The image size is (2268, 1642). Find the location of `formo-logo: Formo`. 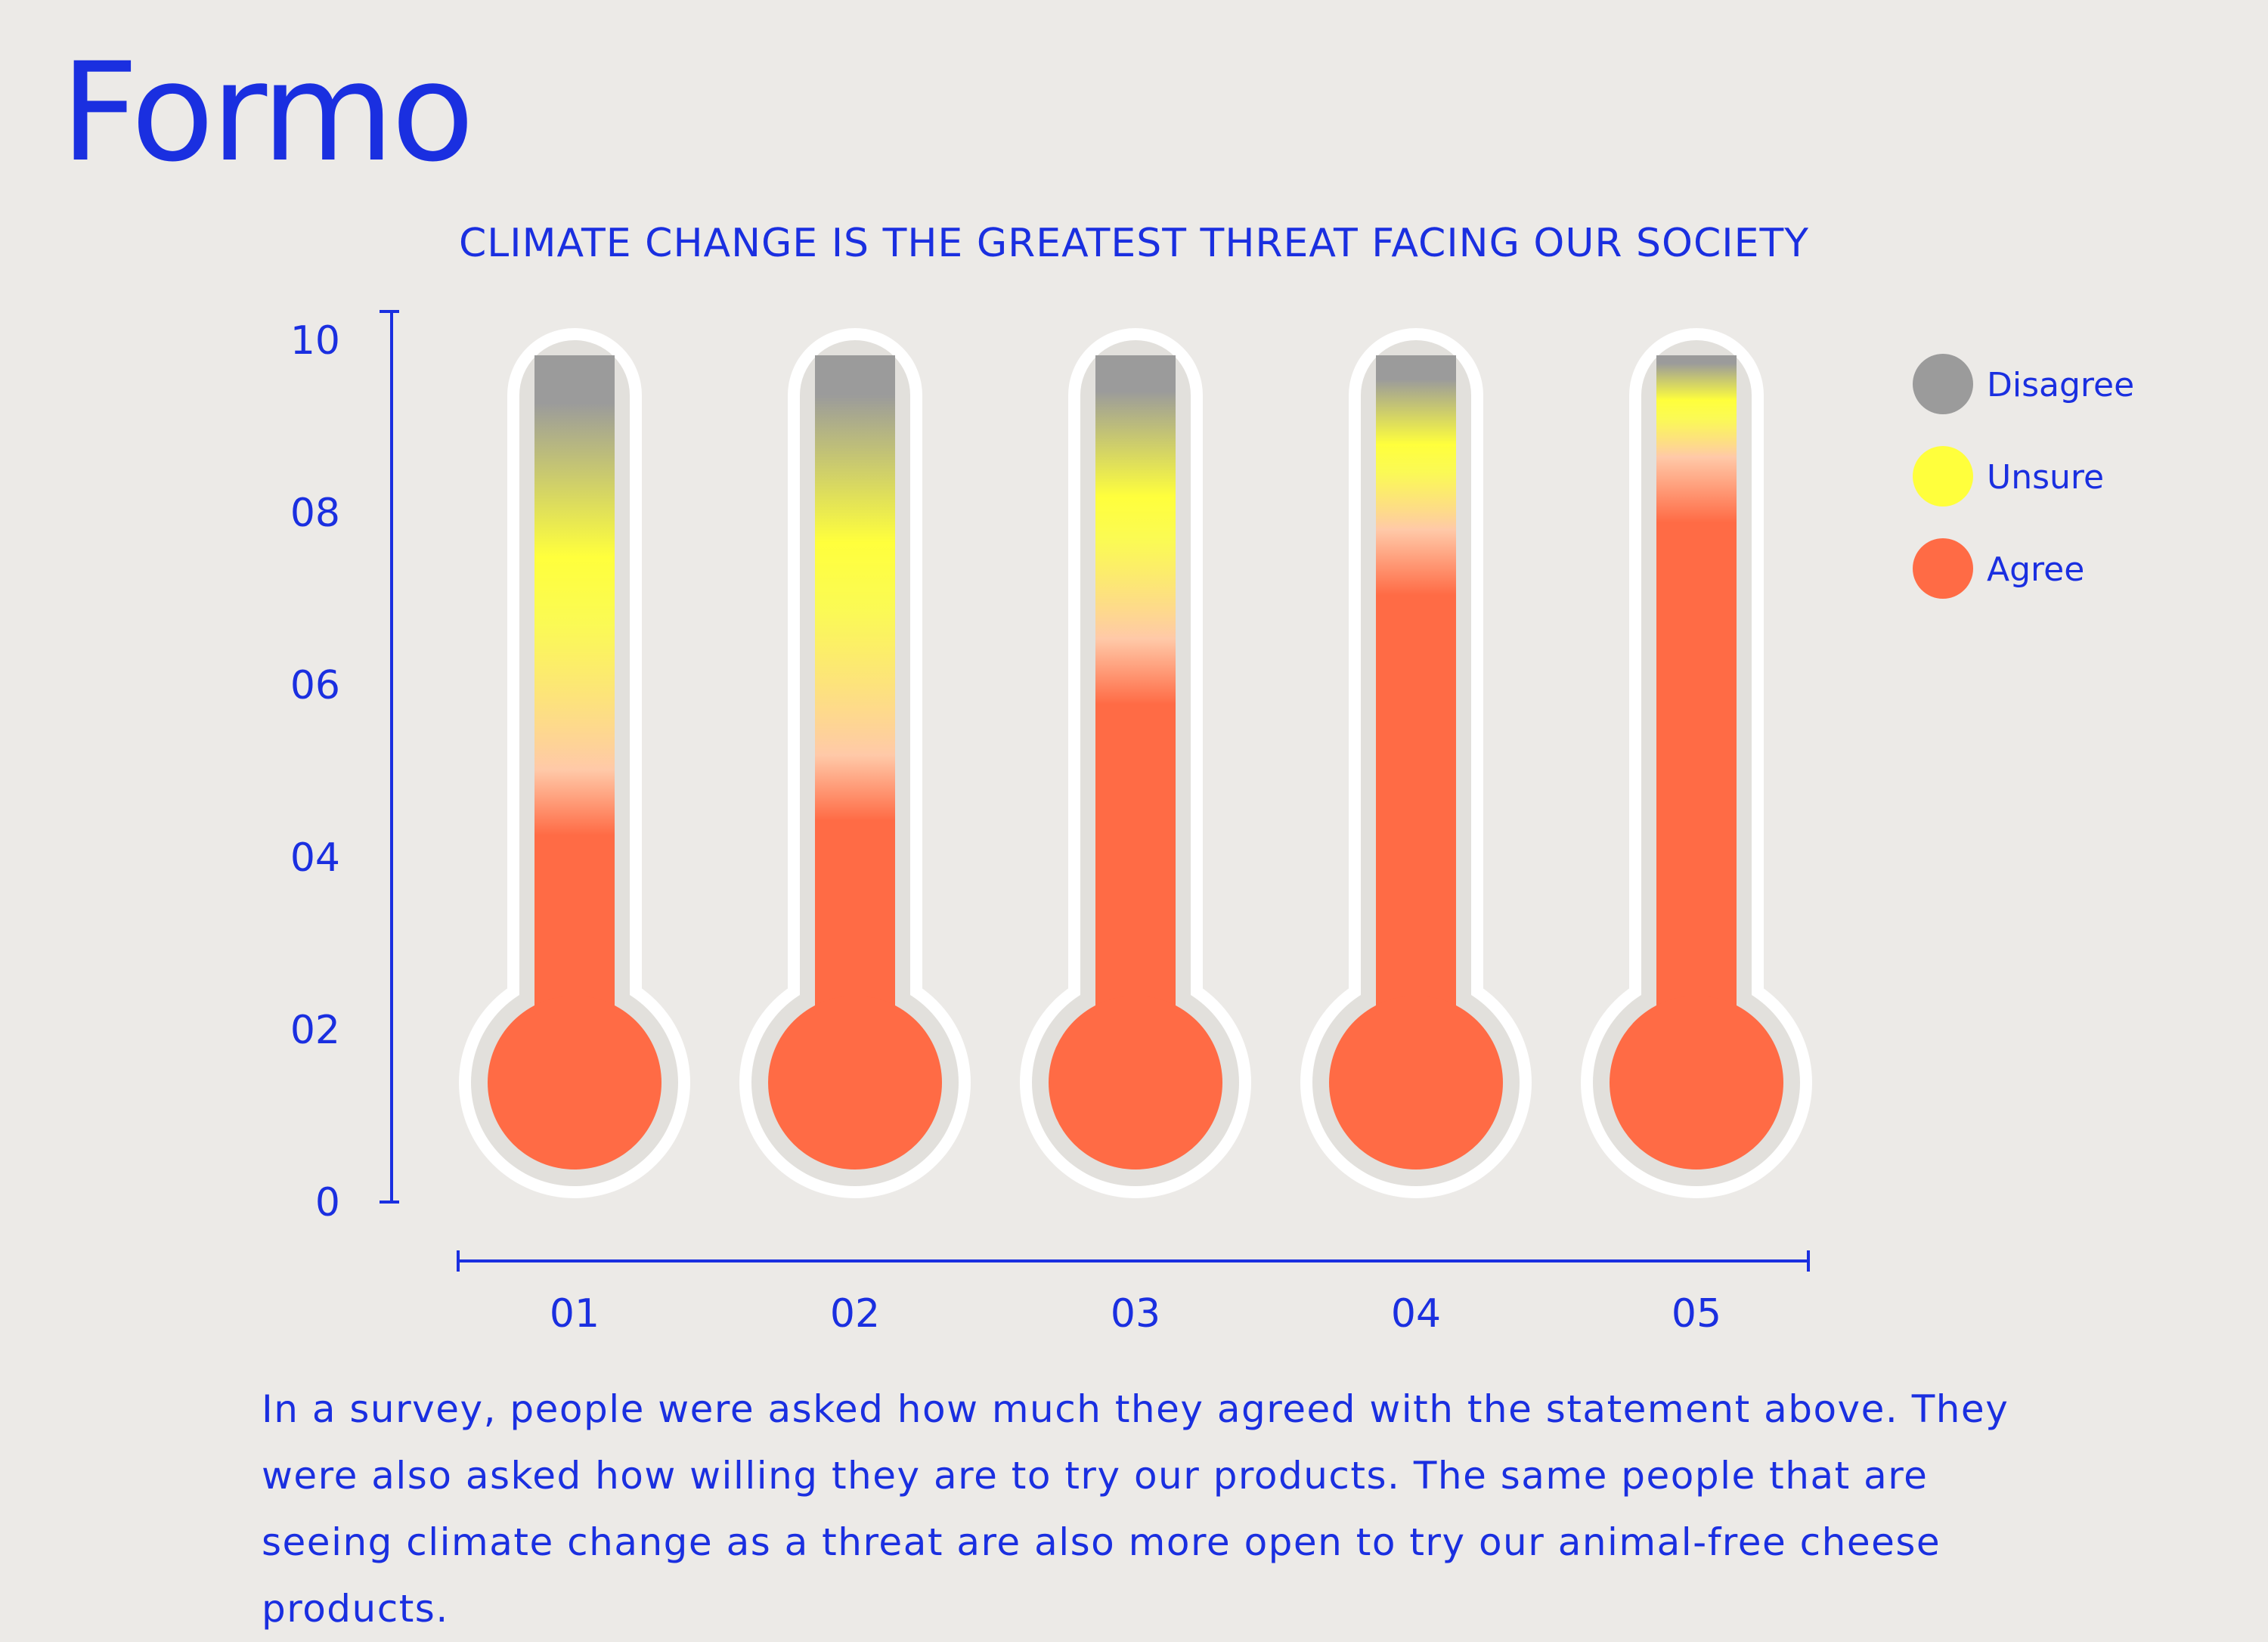

formo-logo: Formo is located at coordinates (267, 113).